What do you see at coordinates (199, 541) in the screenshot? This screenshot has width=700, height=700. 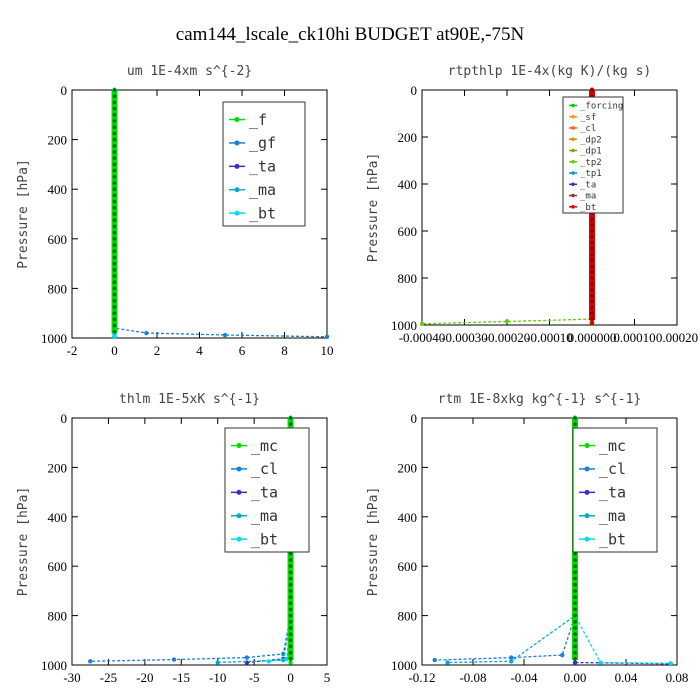 I see `plot-frame` at bounding box center [199, 541].